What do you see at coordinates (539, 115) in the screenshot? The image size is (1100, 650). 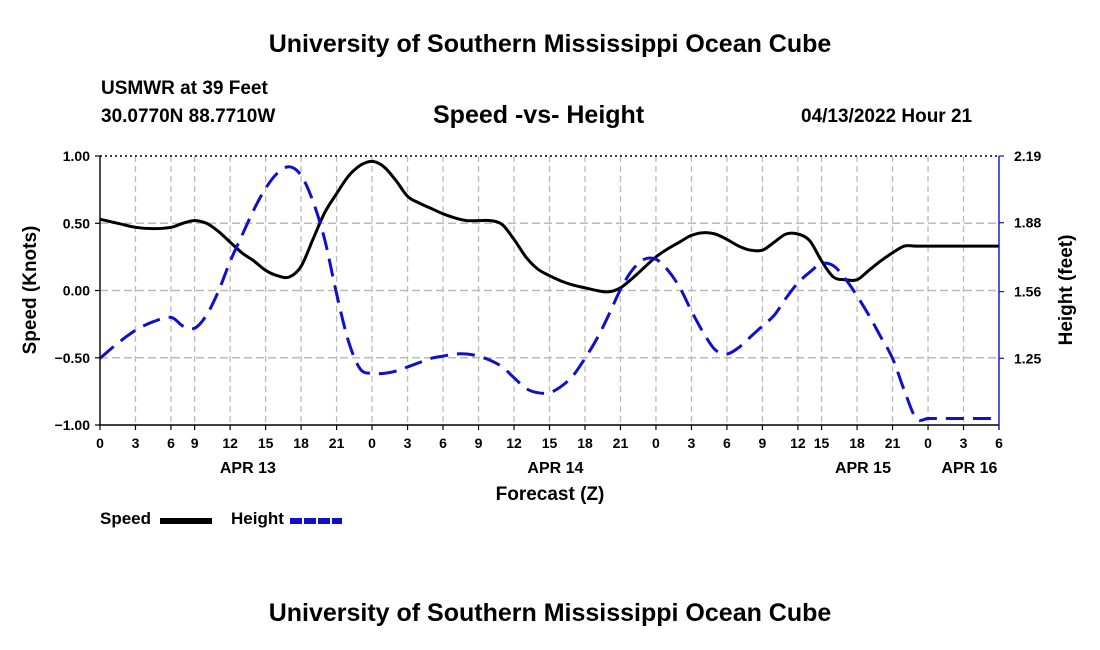 I see `chart-subtitle: Speed -vs- Height` at bounding box center [539, 115].